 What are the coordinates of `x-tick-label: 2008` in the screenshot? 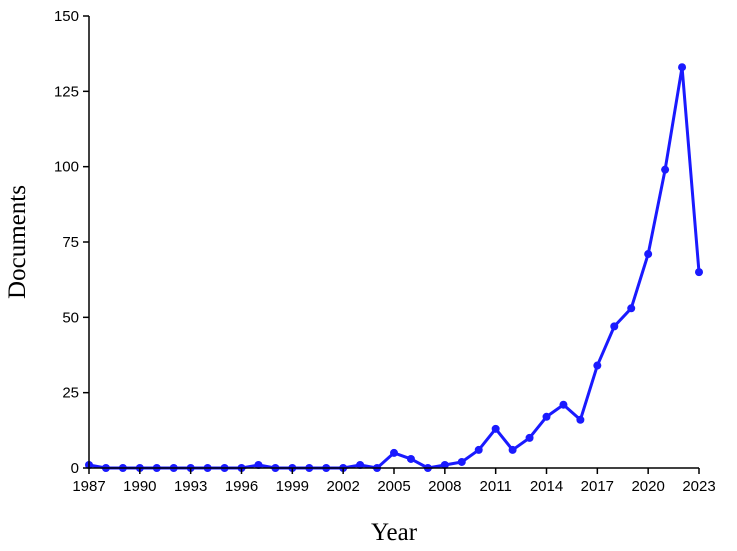 It's located at (444, 486).